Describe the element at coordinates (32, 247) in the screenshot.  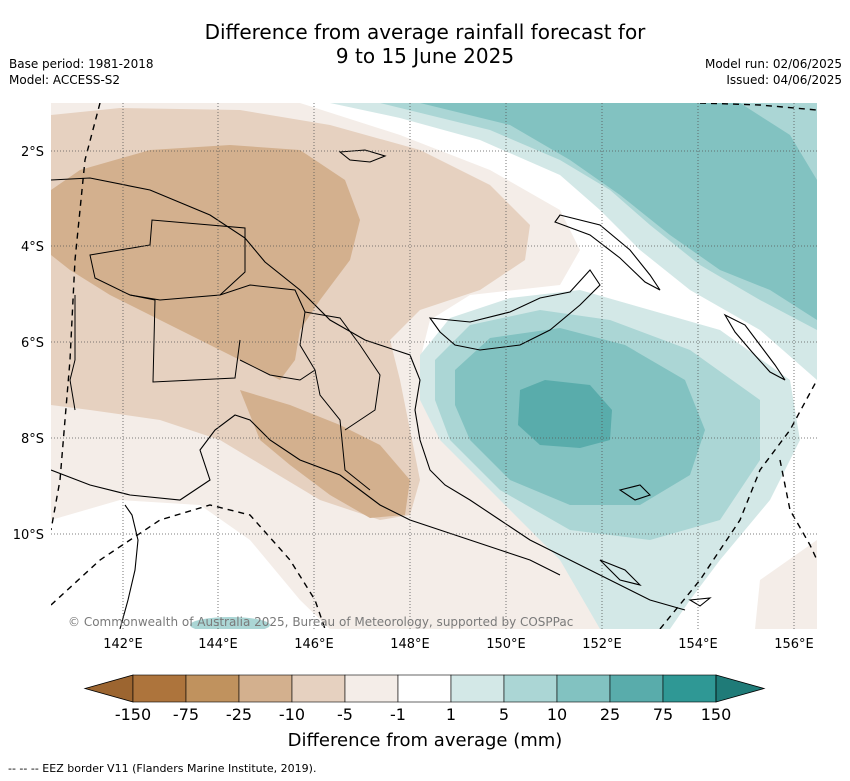
I see `lat-label: 4°S` at that location.